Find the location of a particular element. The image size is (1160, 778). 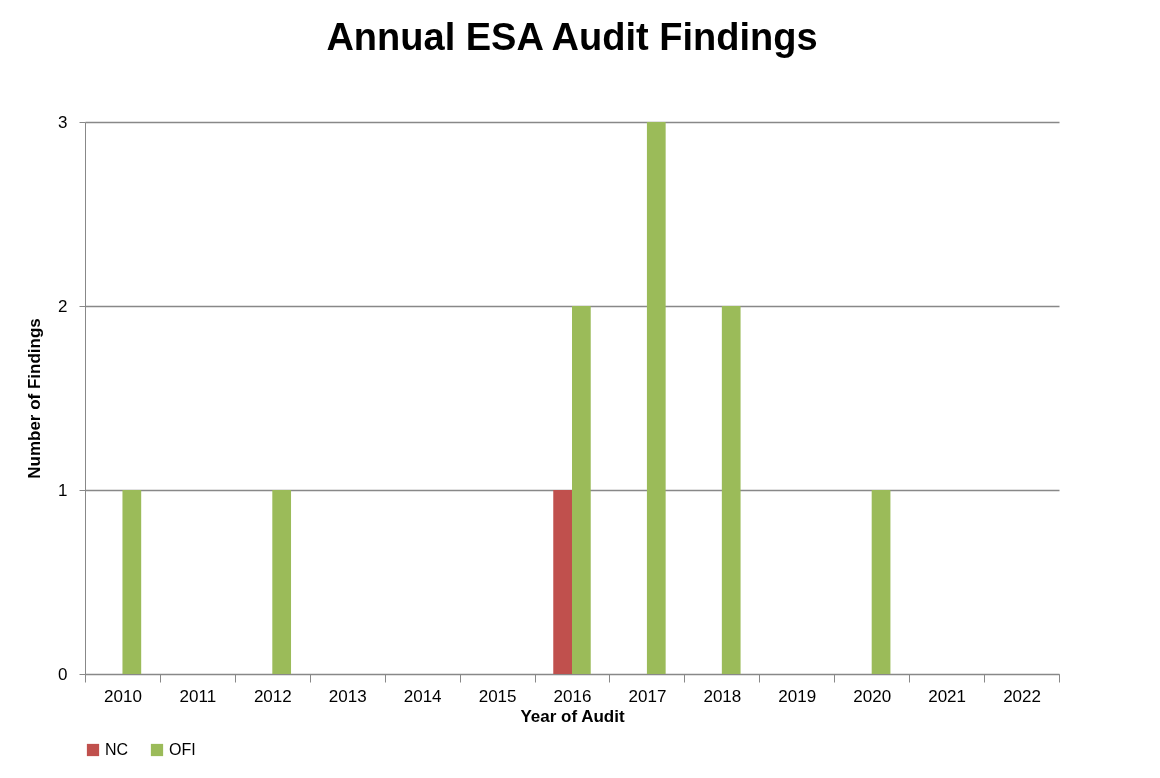

y-axis-title: Number of Findings is located at coordinates (35, 398).